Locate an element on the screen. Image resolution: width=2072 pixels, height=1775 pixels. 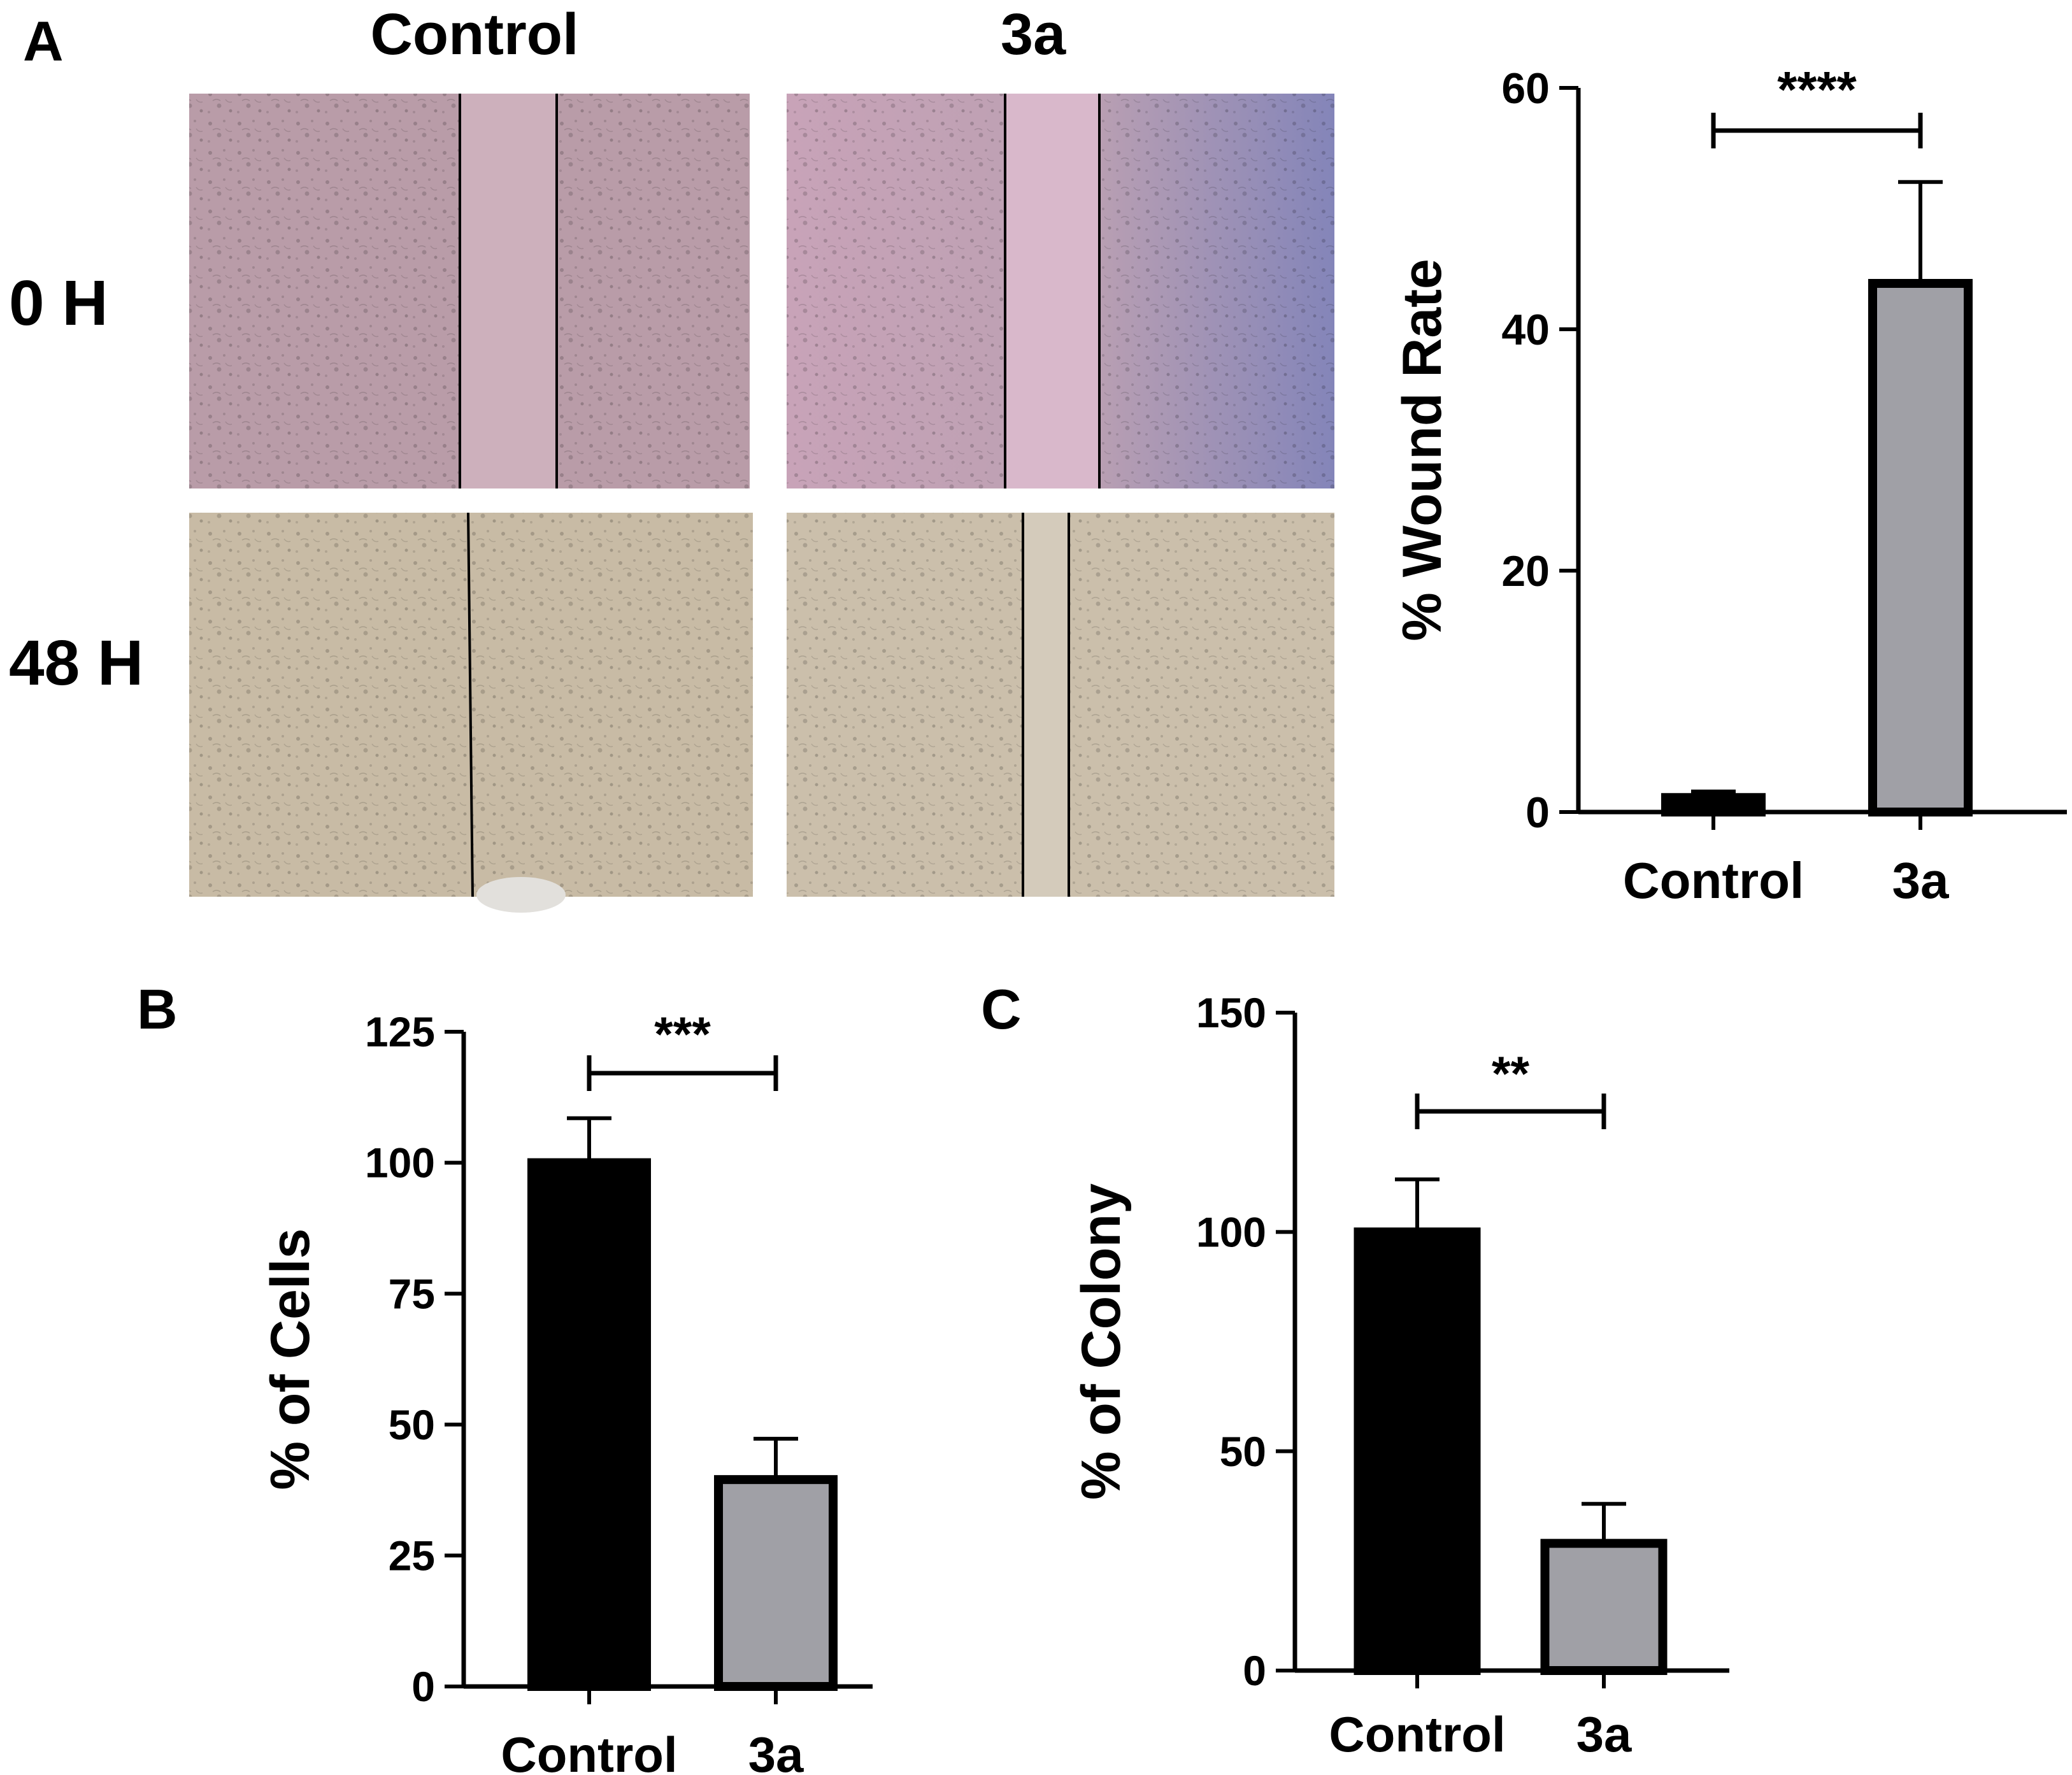
micrograph-3a-48h is located at coordinates (1060, 705).